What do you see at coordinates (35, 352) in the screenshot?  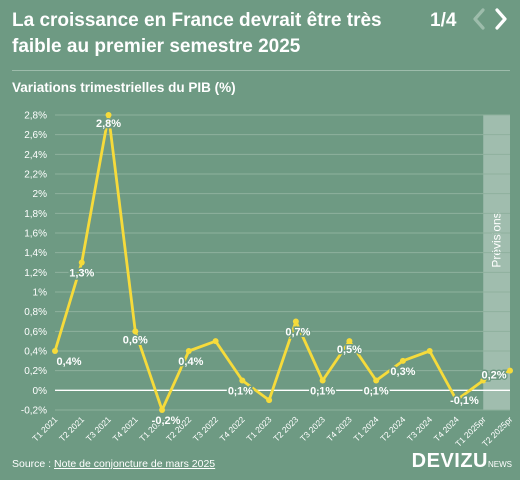 I see `y-tick-label: 0,4%` at bounding box center [35, 352].